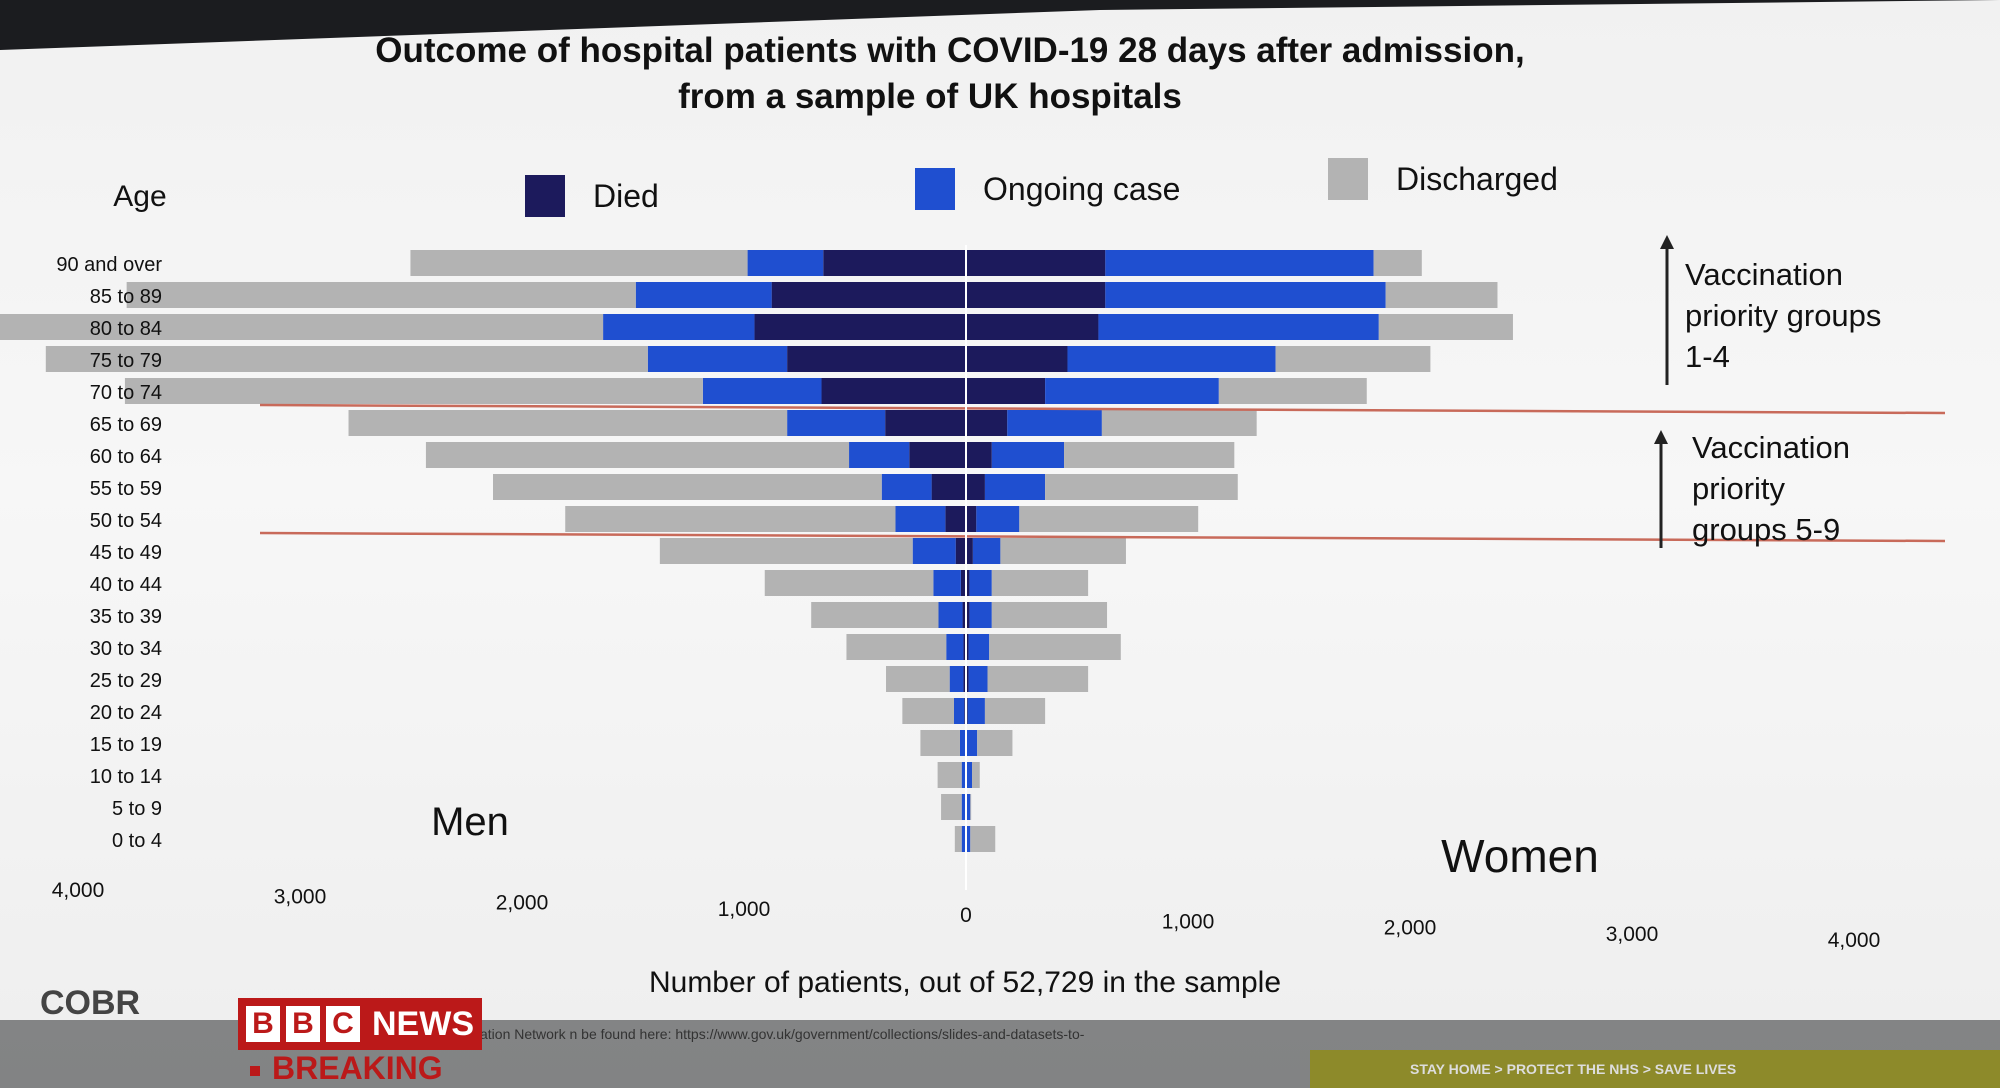 This screenshot has height=1088, width=2000. I want to click on stay-home-banner: STAY HOME > PROTECT THE NHS > SAVE LIVES, so click(1655, 1069).